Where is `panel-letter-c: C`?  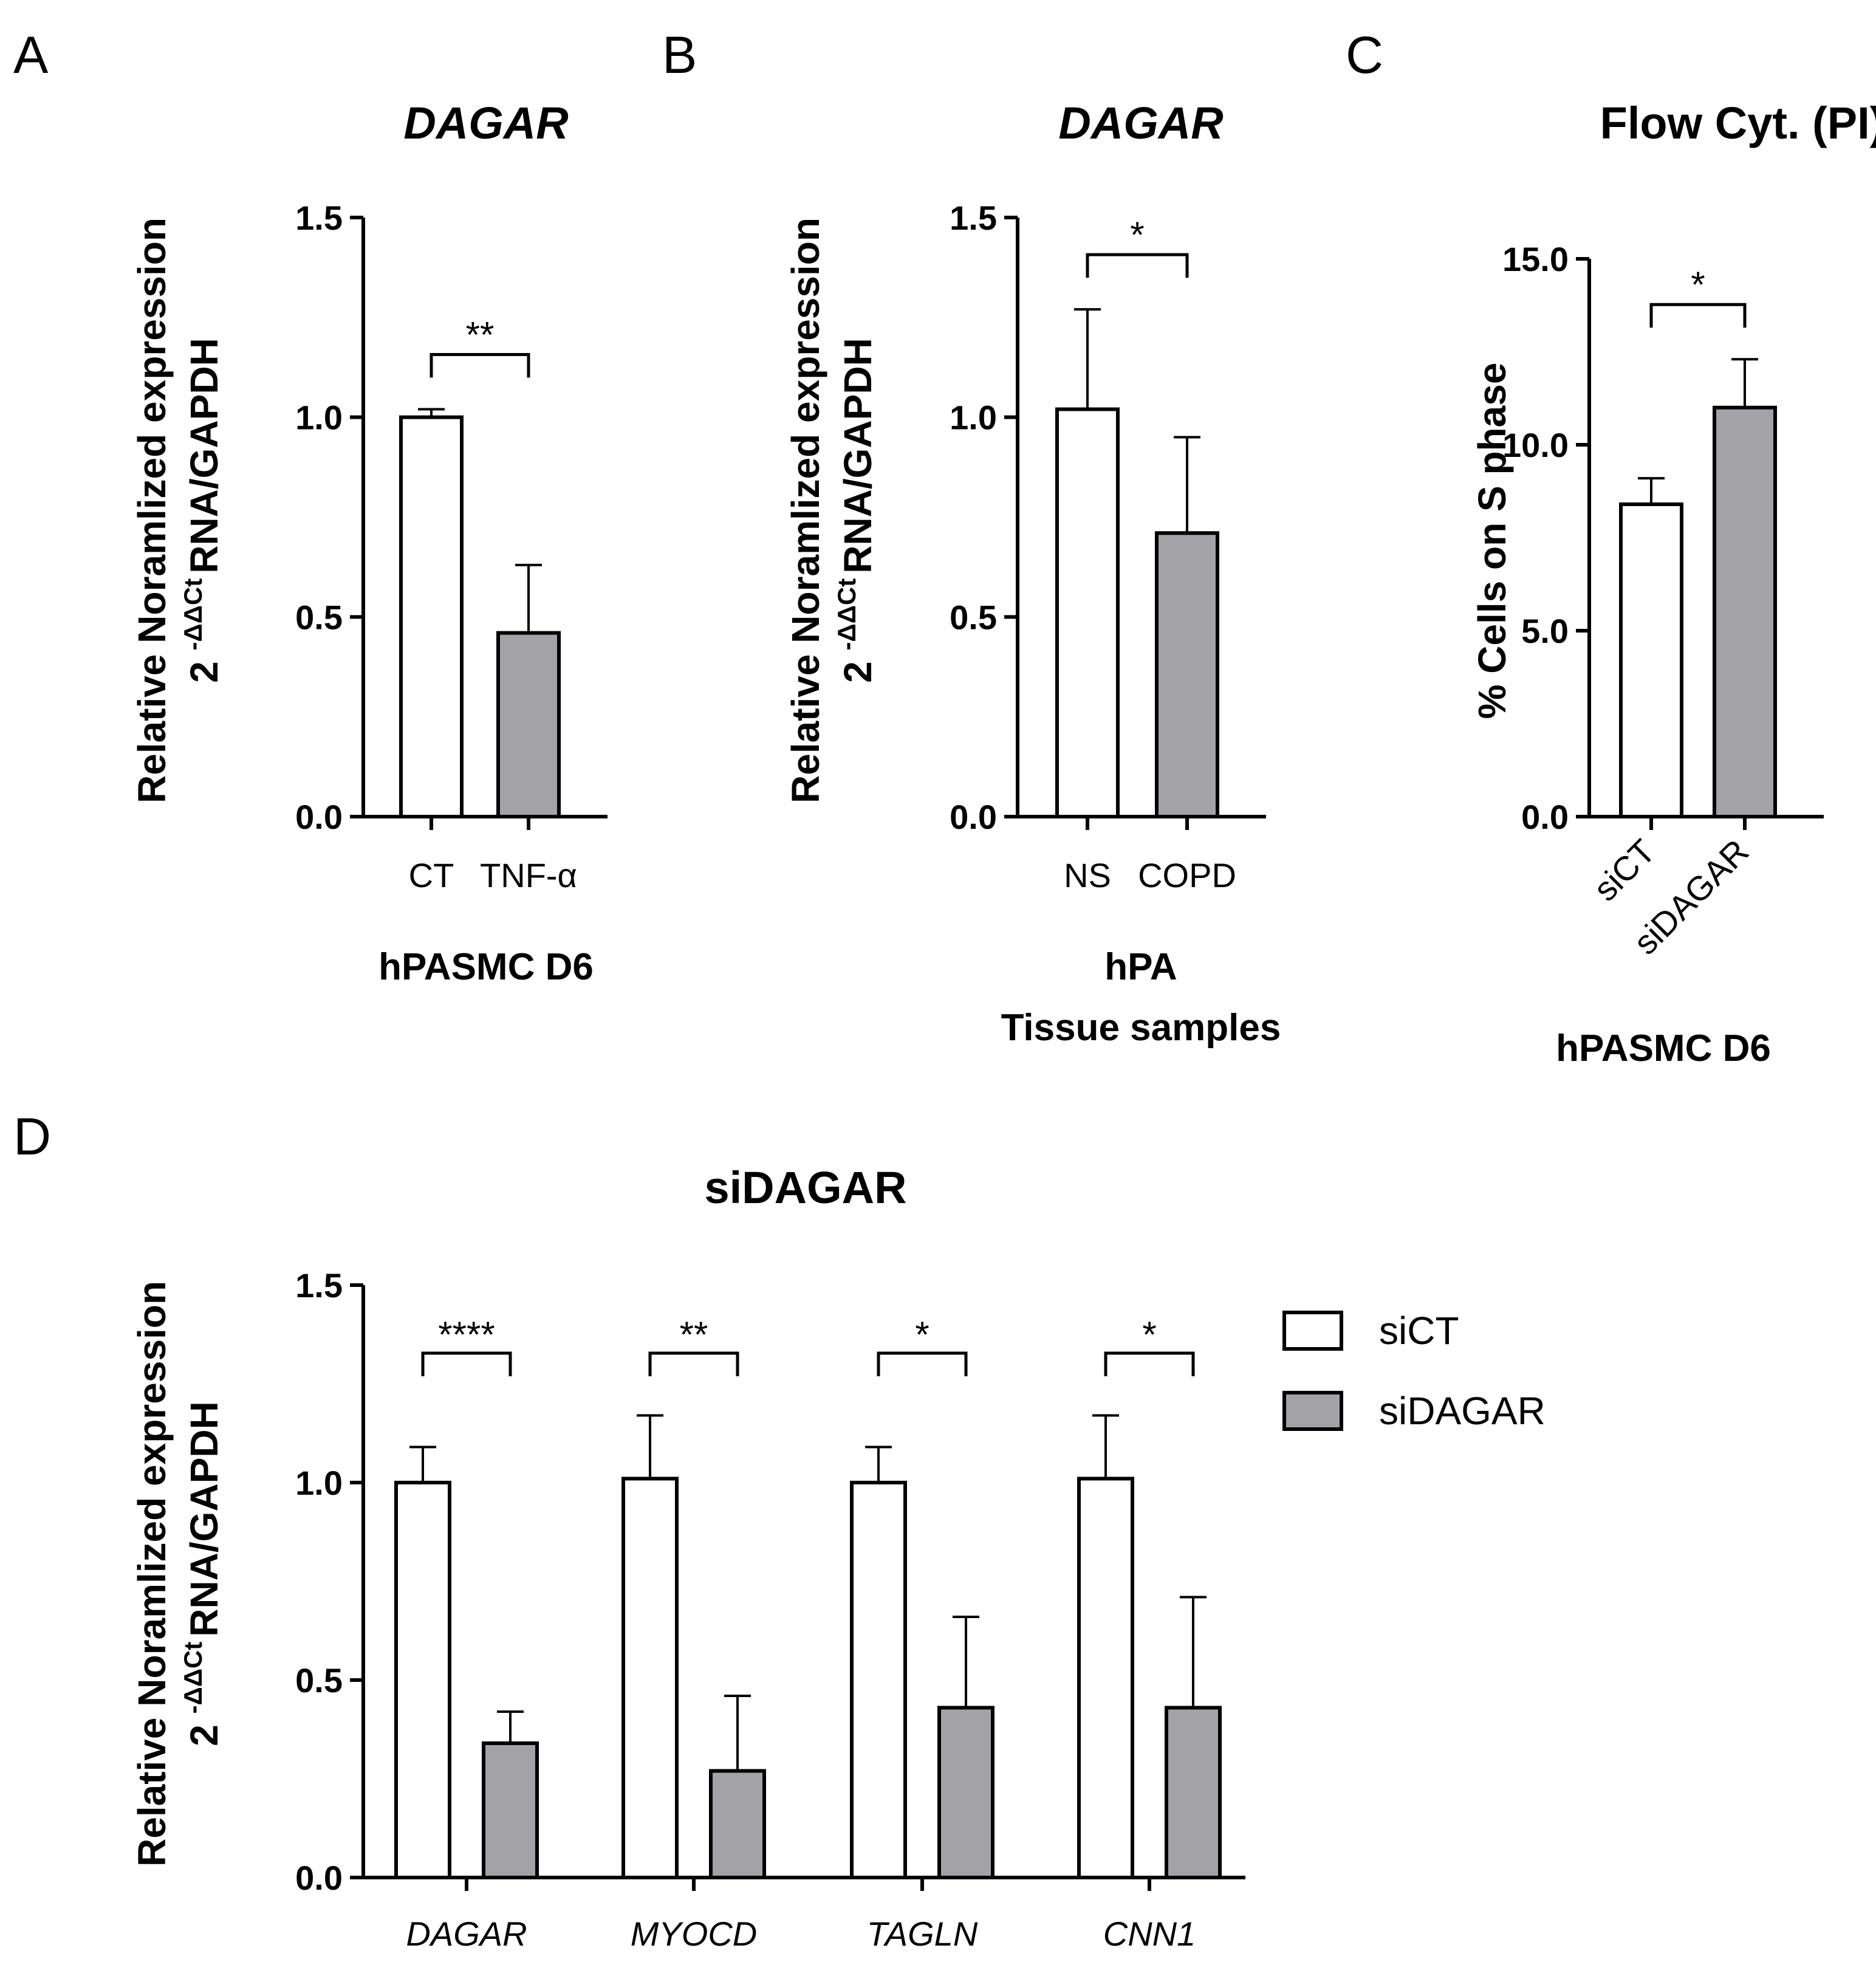 panel-letter-c: C is located at coordinates (1365, 55).